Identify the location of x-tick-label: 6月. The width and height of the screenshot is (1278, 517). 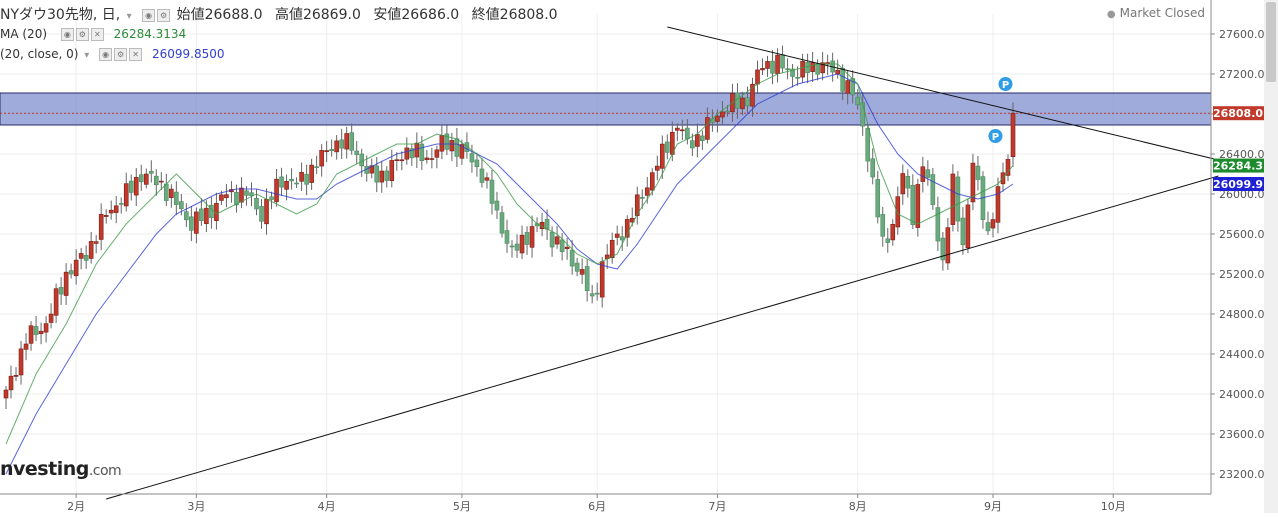
(597, 506).